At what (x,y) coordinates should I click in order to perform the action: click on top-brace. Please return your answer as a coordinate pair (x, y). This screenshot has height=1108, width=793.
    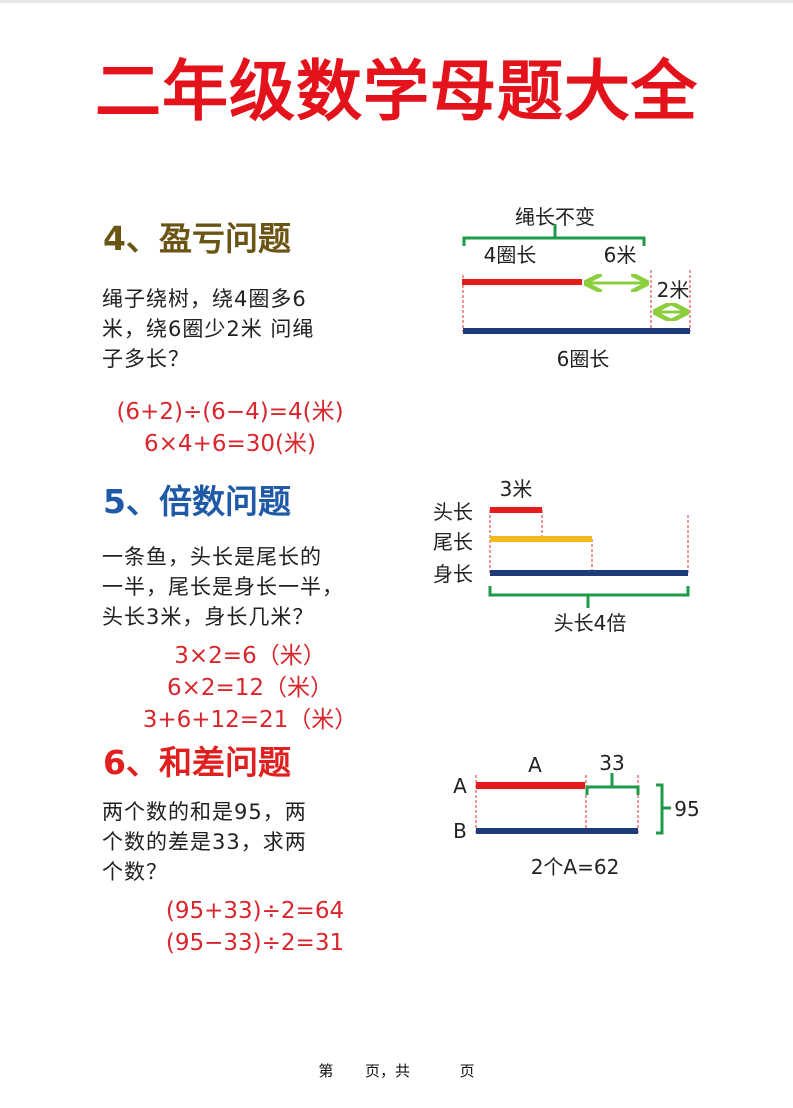
    Looking at the image, I should click on (554, 235).